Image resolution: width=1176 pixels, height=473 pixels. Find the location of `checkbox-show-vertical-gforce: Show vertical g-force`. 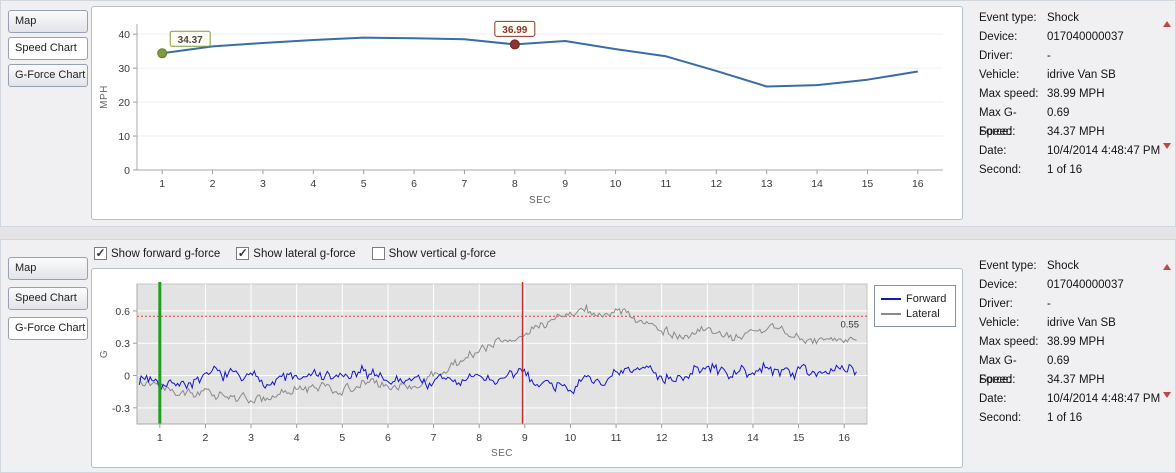

checkbox-show-vertical-gforce: Show vertical g-force is located at coordinates (433, 253).